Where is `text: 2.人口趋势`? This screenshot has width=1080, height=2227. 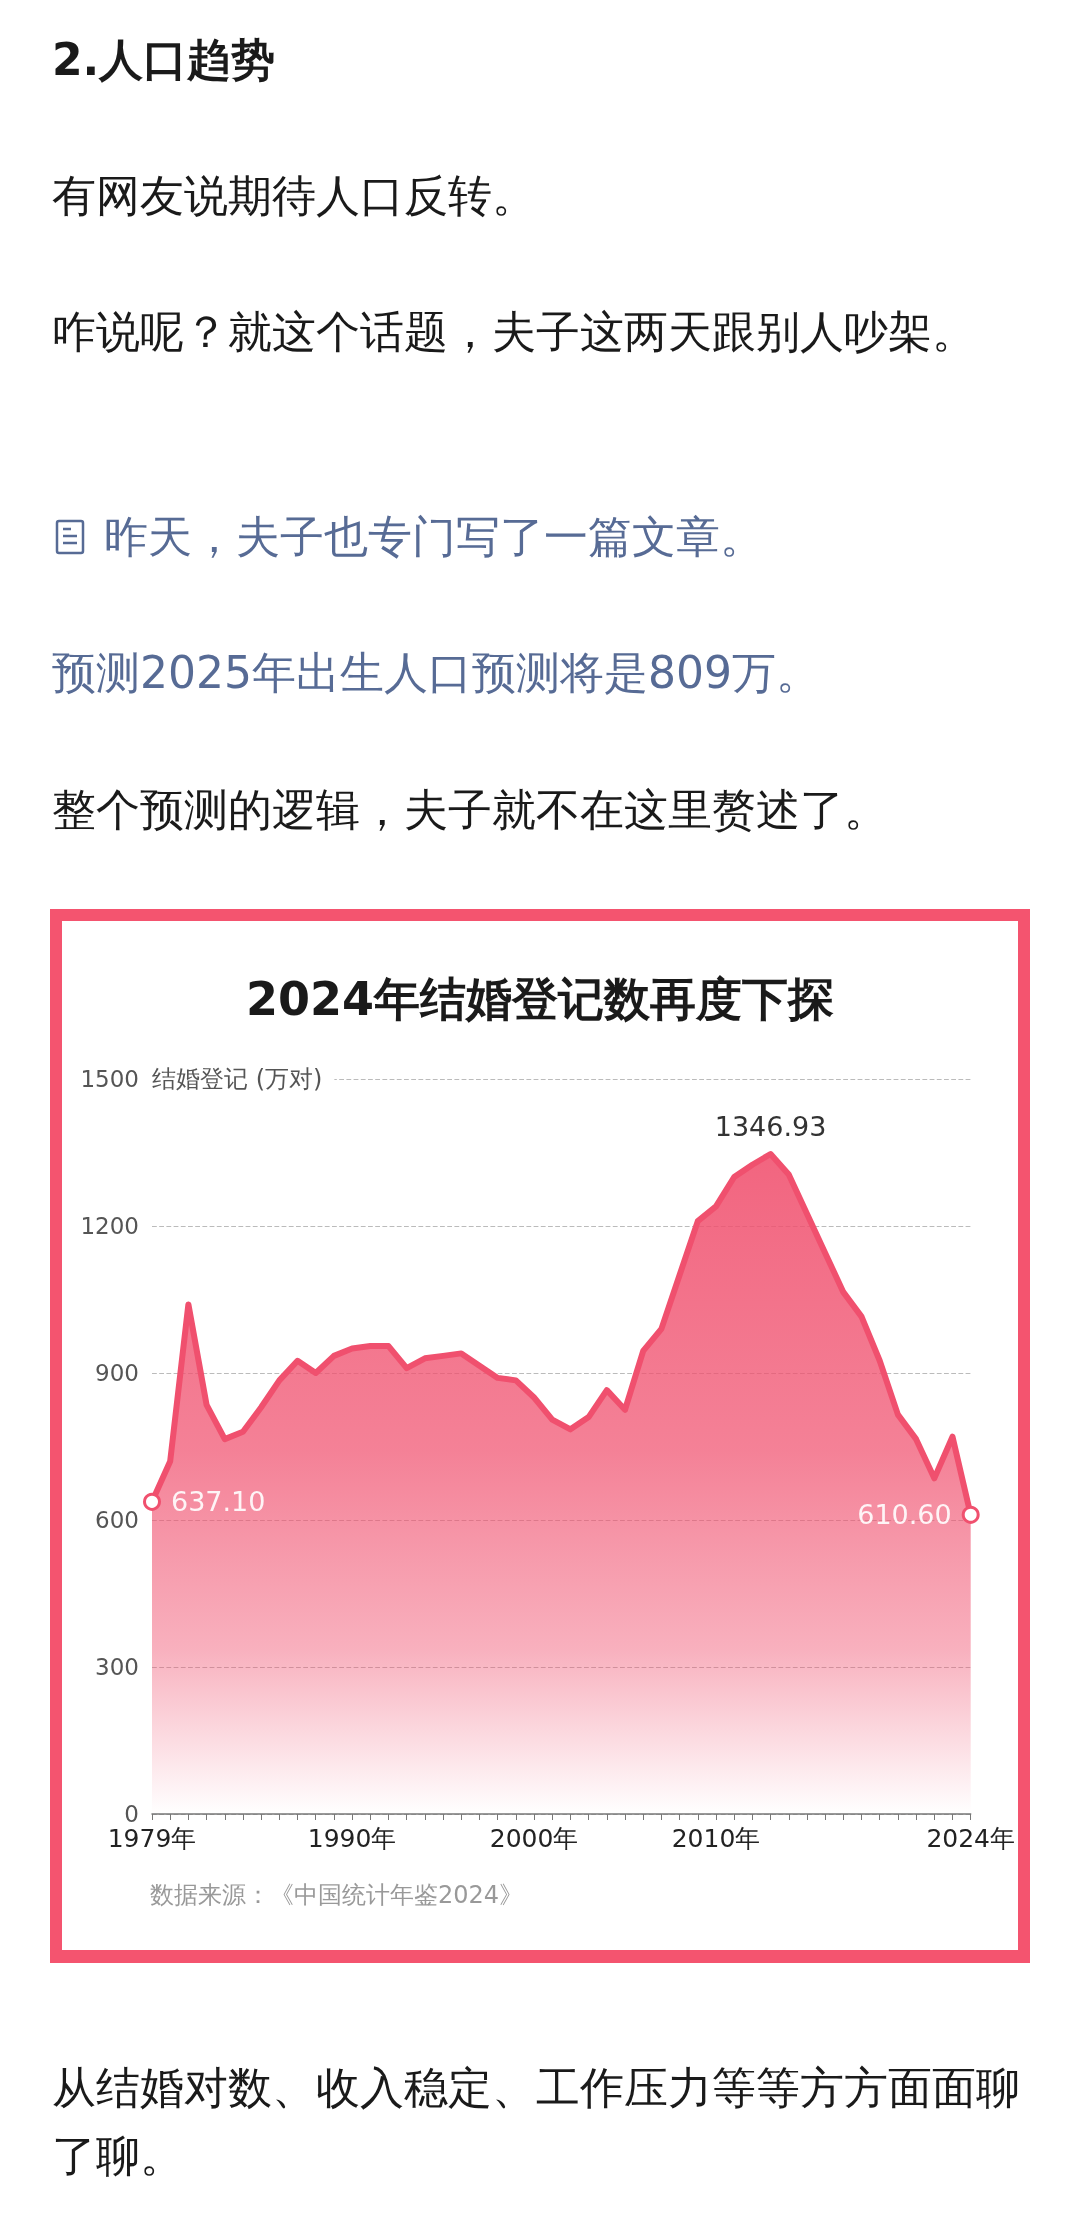
text: 2.人口趋势 is located at coordinates (164, 60).